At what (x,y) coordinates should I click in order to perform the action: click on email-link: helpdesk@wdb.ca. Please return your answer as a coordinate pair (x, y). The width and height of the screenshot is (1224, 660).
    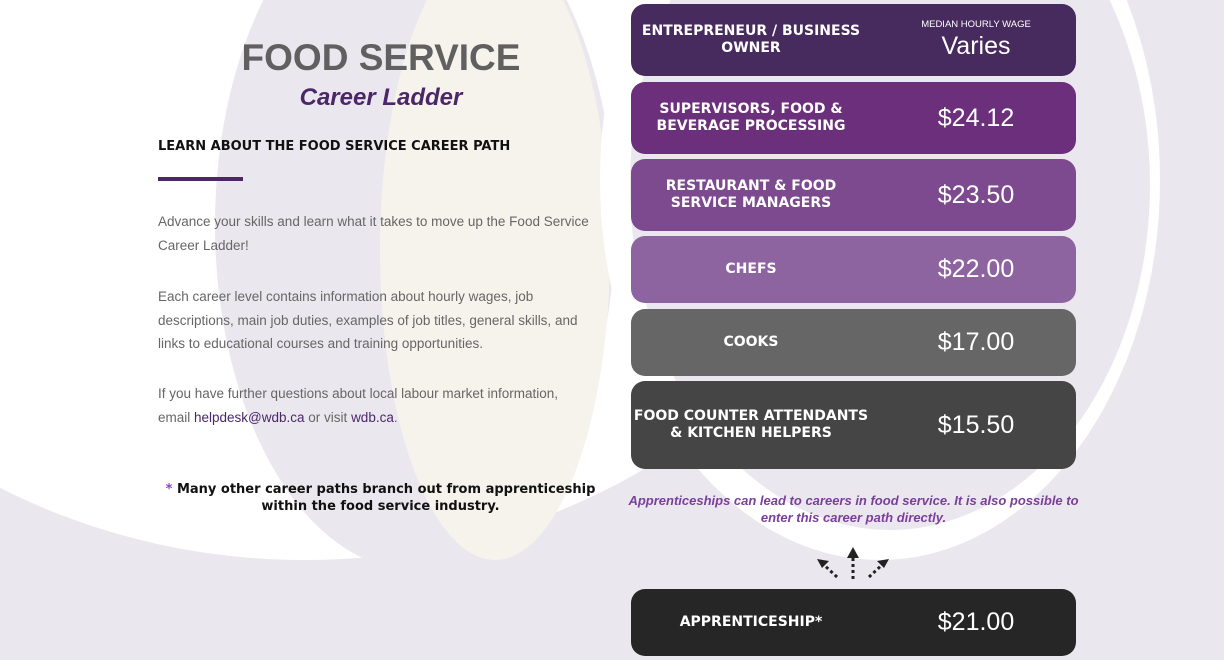
    Looking at the image, I should click on (249, 417).